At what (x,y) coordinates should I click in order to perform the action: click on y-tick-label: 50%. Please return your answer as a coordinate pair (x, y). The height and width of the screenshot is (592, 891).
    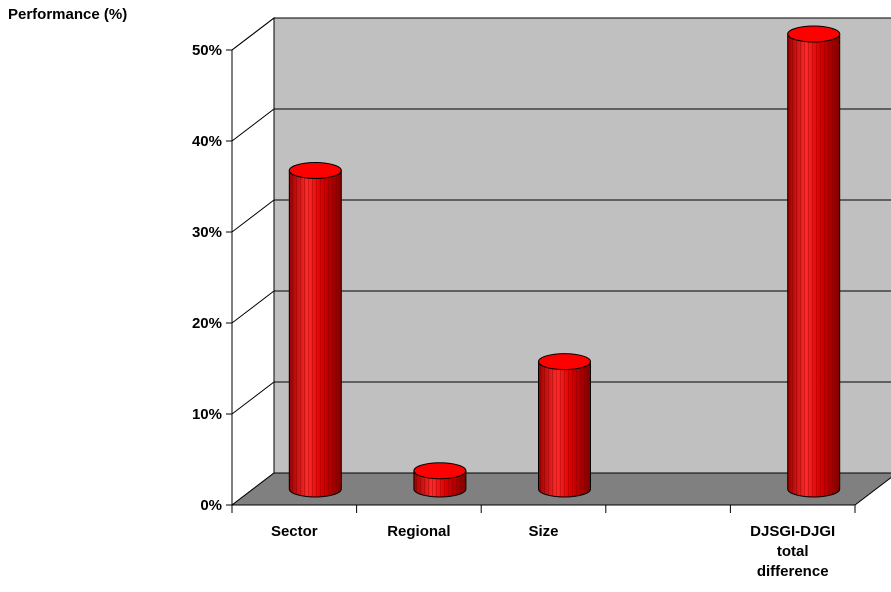
    Looking at the image, I should click on (207, 50).